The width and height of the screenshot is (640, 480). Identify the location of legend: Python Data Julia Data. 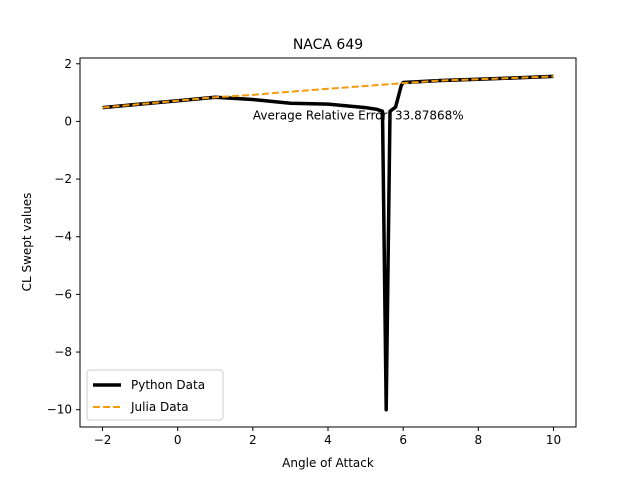
(155, 395).